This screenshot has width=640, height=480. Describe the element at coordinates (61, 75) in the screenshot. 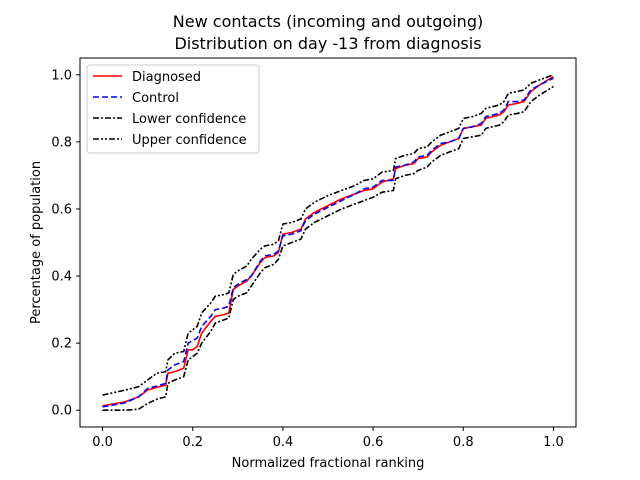

I see `y-tick-label: 1.0` at that location.